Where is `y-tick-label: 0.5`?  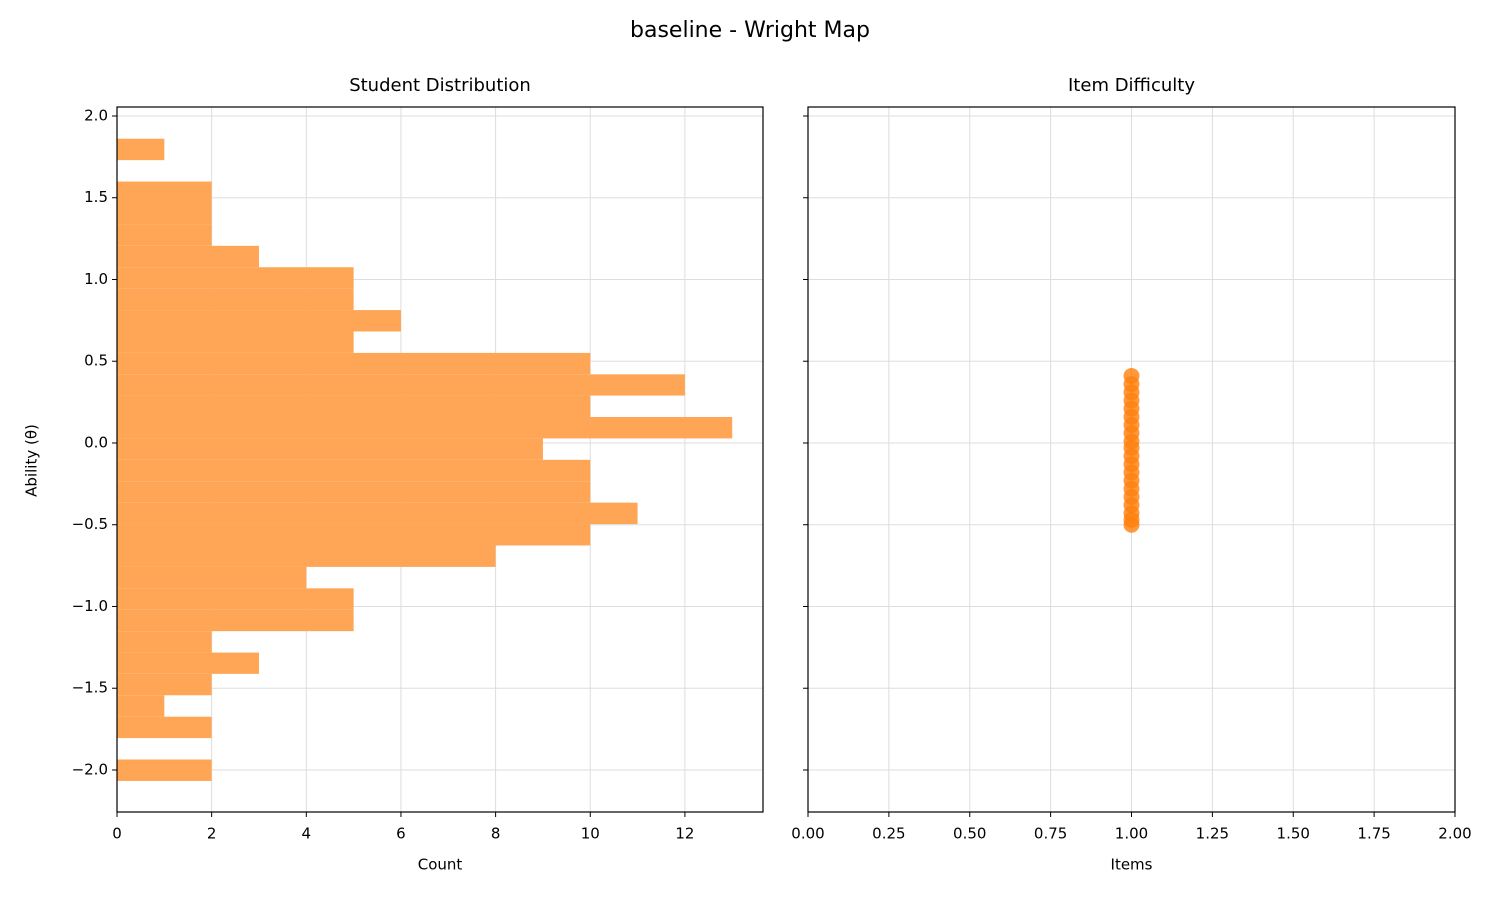 y-tick-label: 0.5 is located at coordinates (96, 361).